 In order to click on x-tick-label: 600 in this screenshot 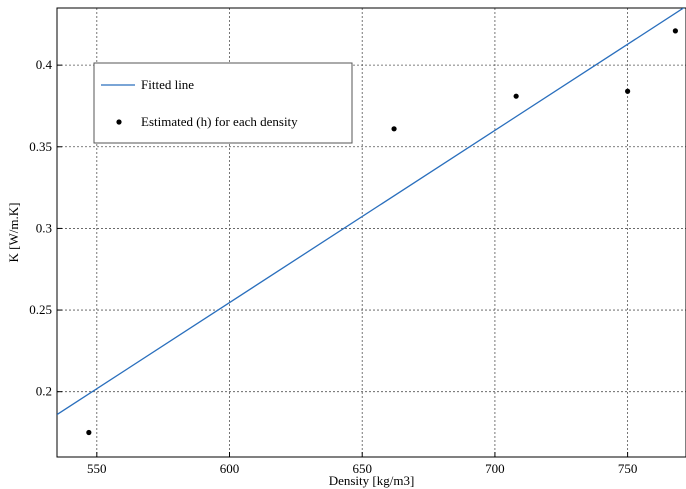, I will do `click(230, 468)`.